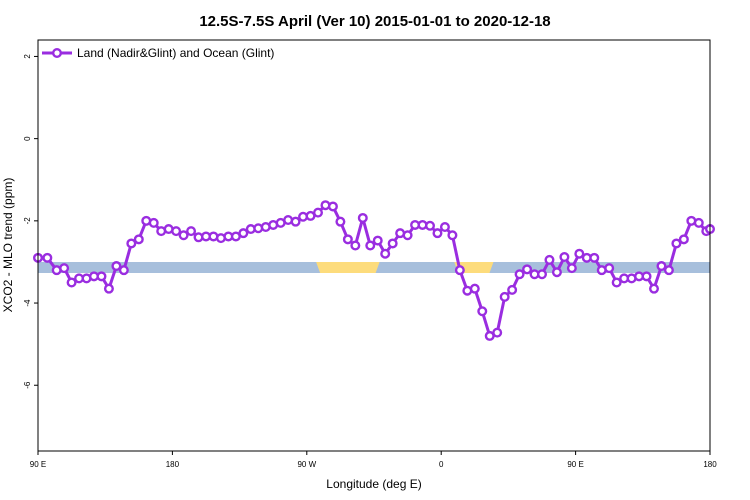  I want to click on y-tick-label: -2, so click(27, 221).